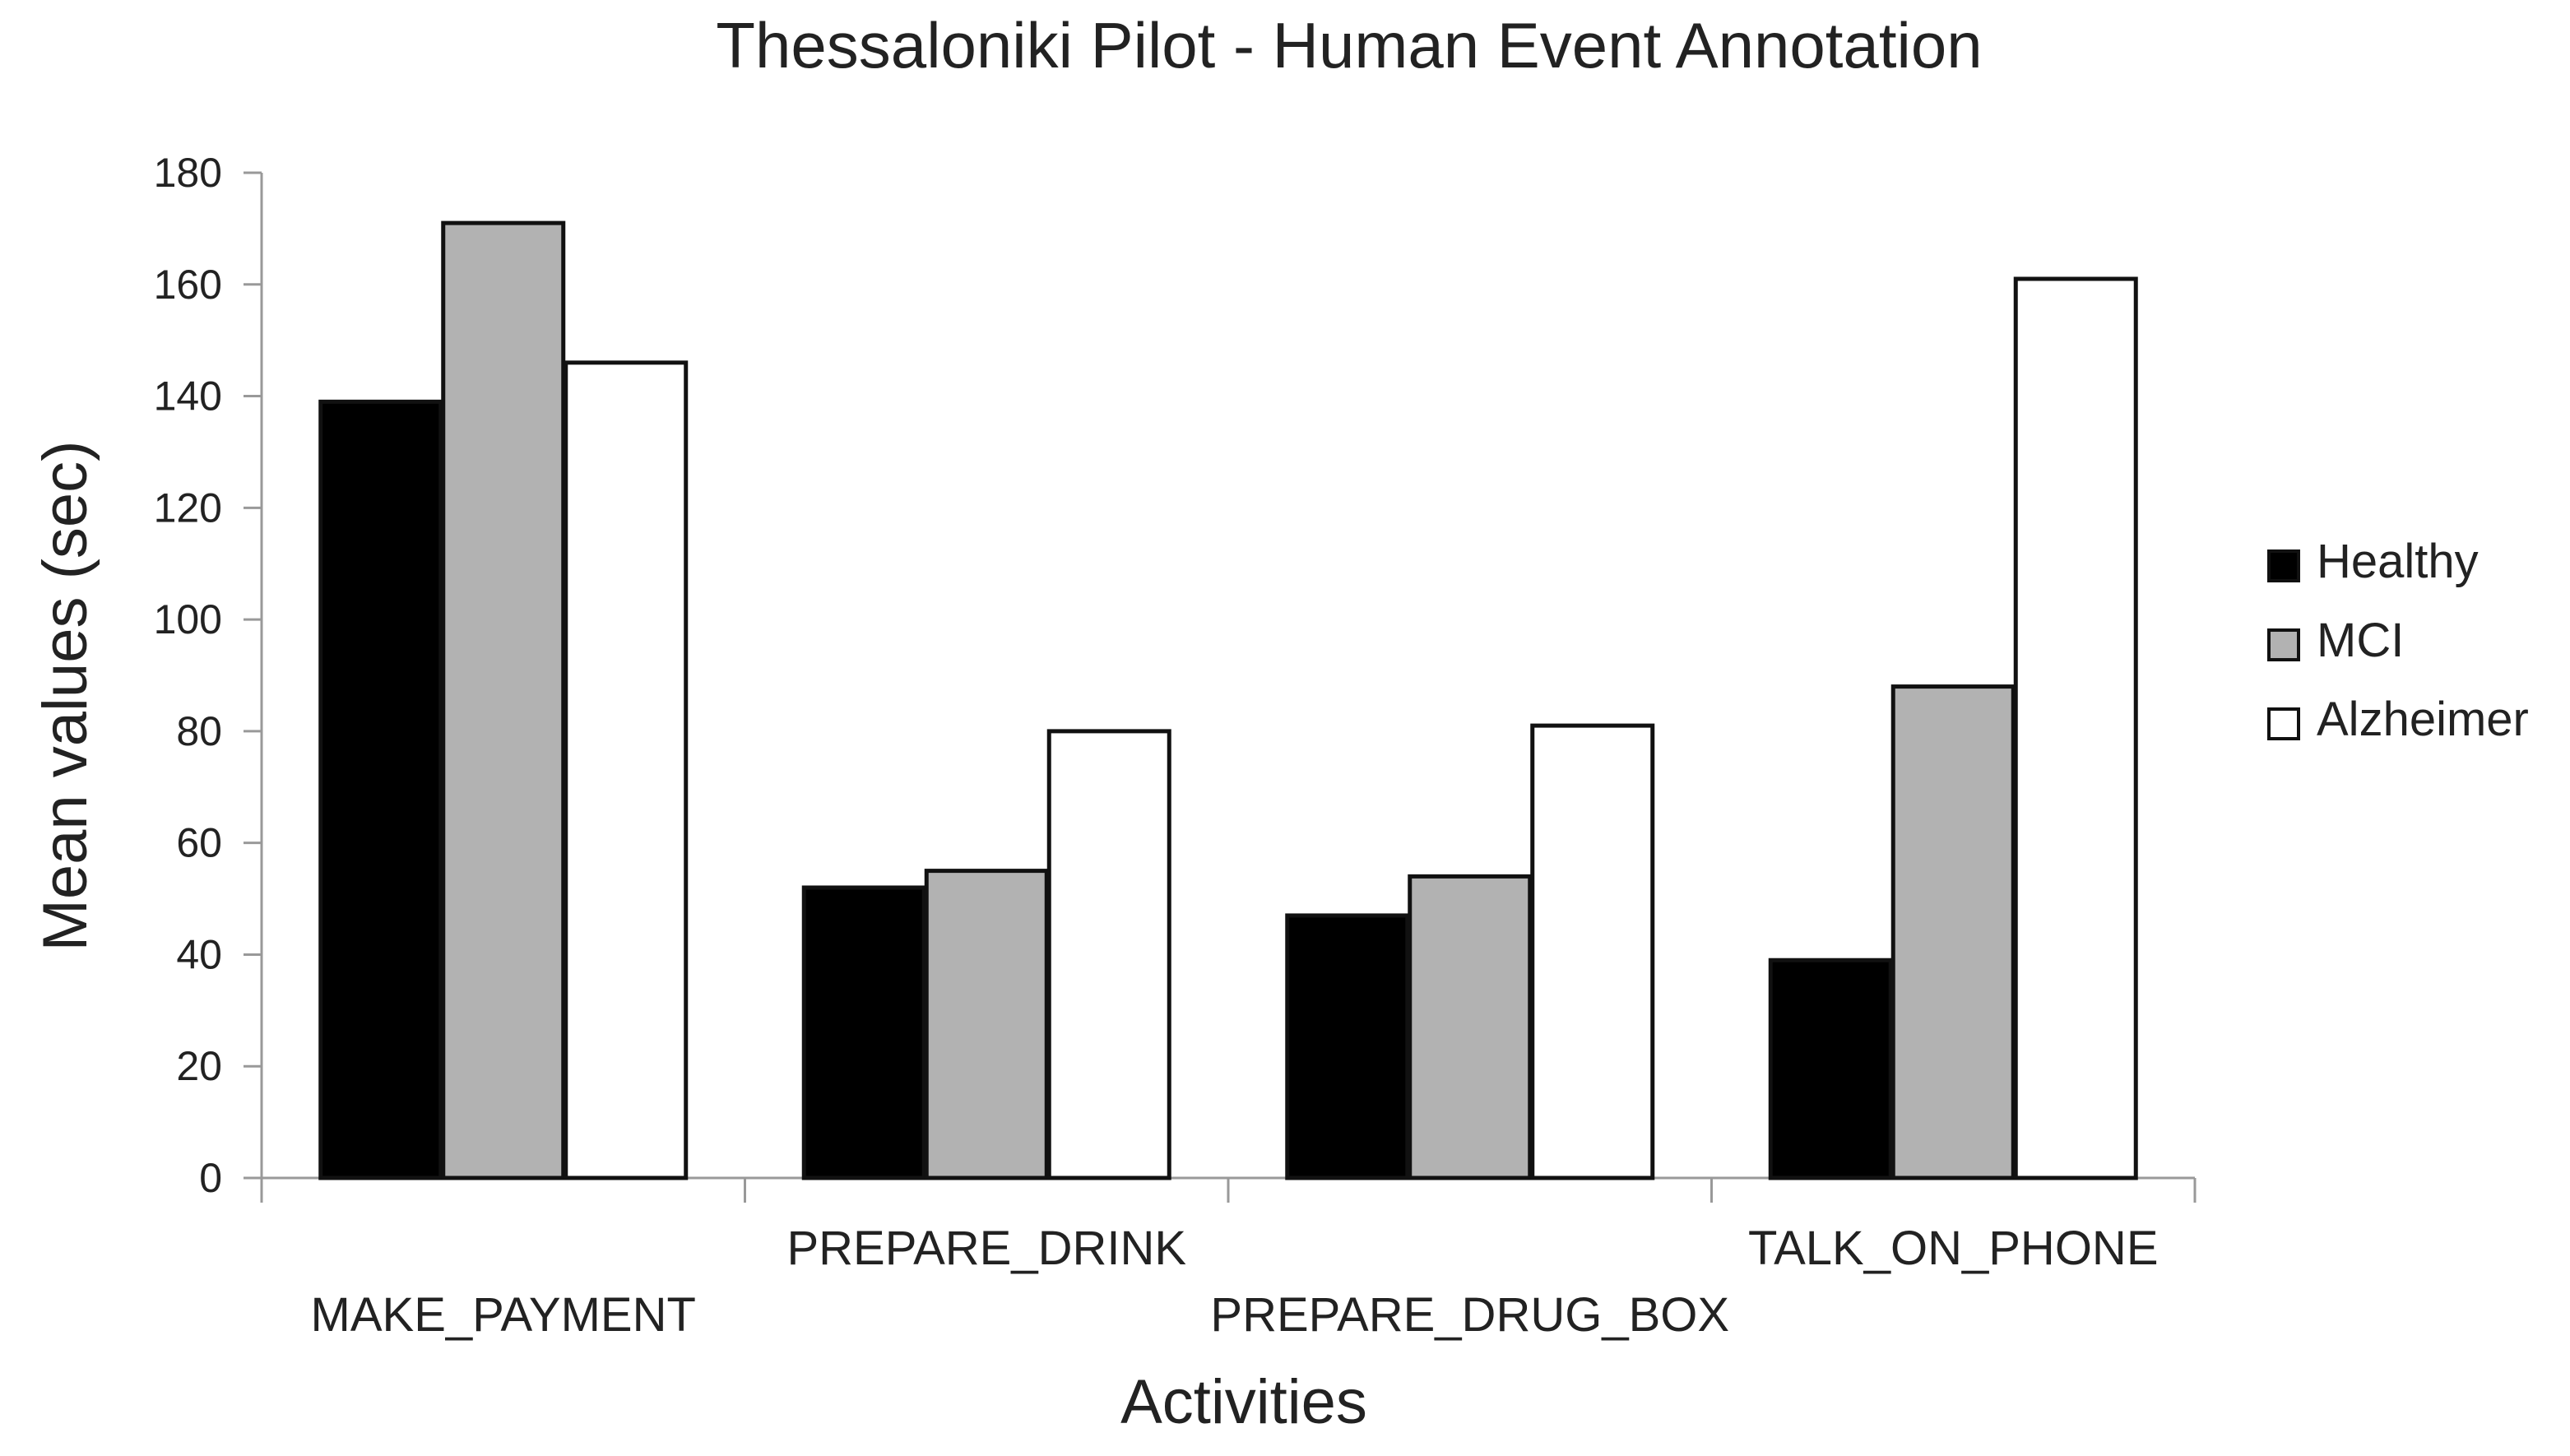  I want to click on legend: Healthy MCI Alzheimer, so click(2398, 640).